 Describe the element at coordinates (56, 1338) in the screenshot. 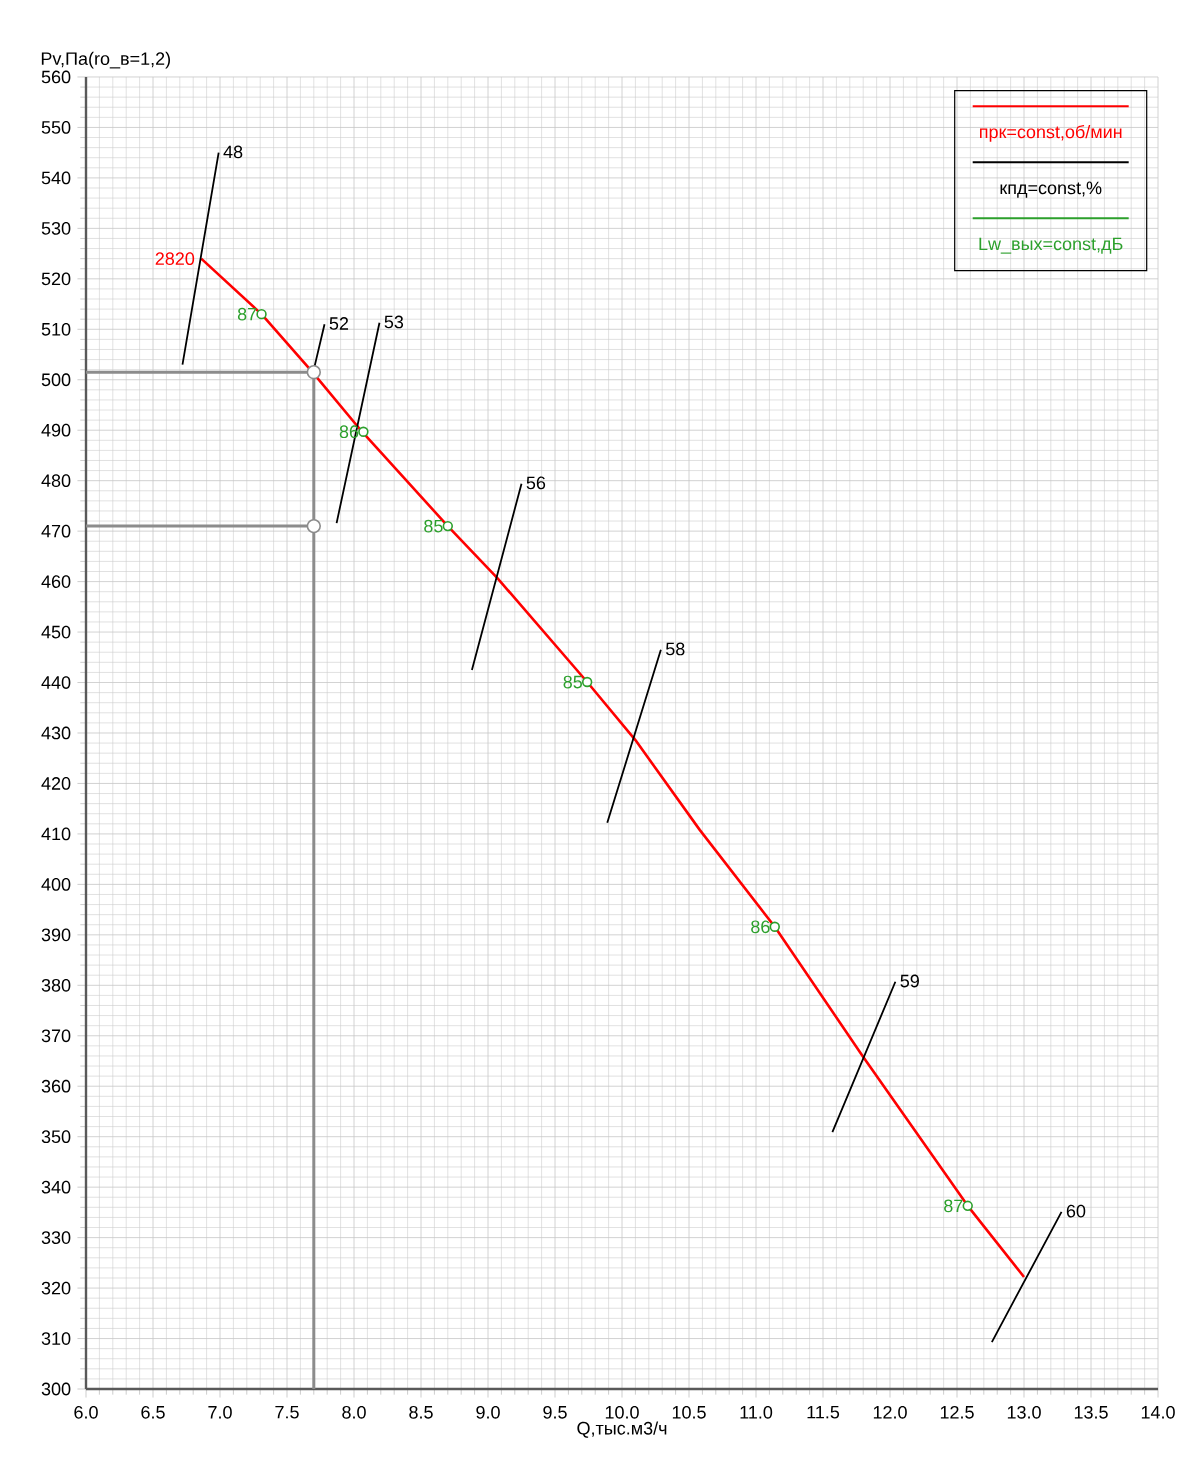

I see `y-tick-label: 310` at that location.